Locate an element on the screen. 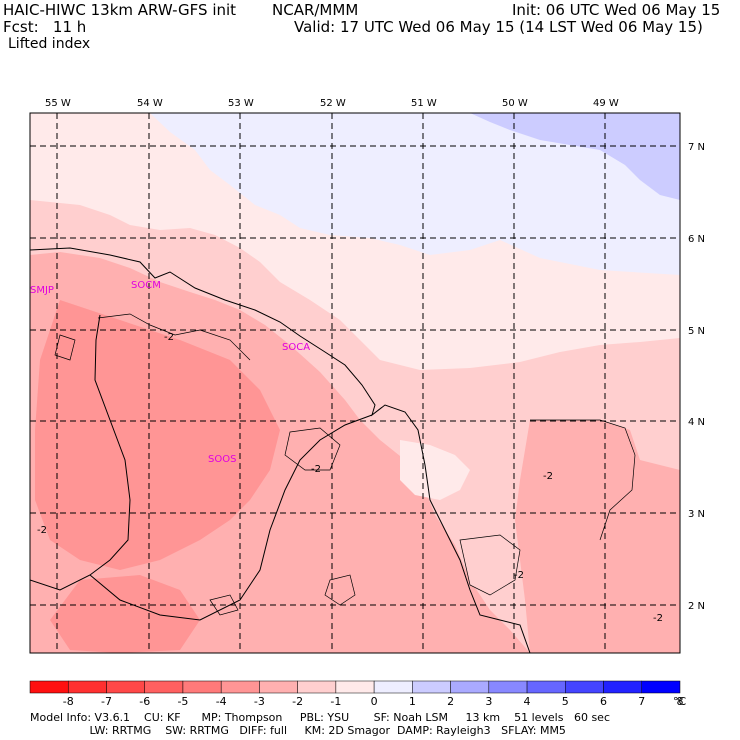  init-time: Init: 06 UTC Wed 06 May 15 is located at coordinates (616, 10).